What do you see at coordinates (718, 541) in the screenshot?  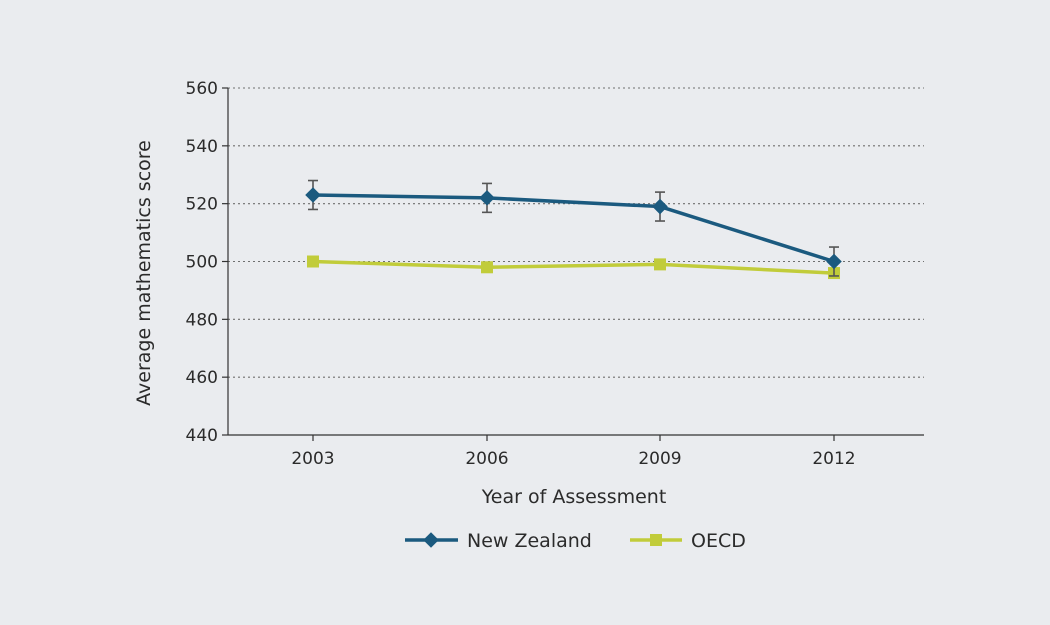 I see `legend-label-oecd: OECD` at bounding box center [718, 541].